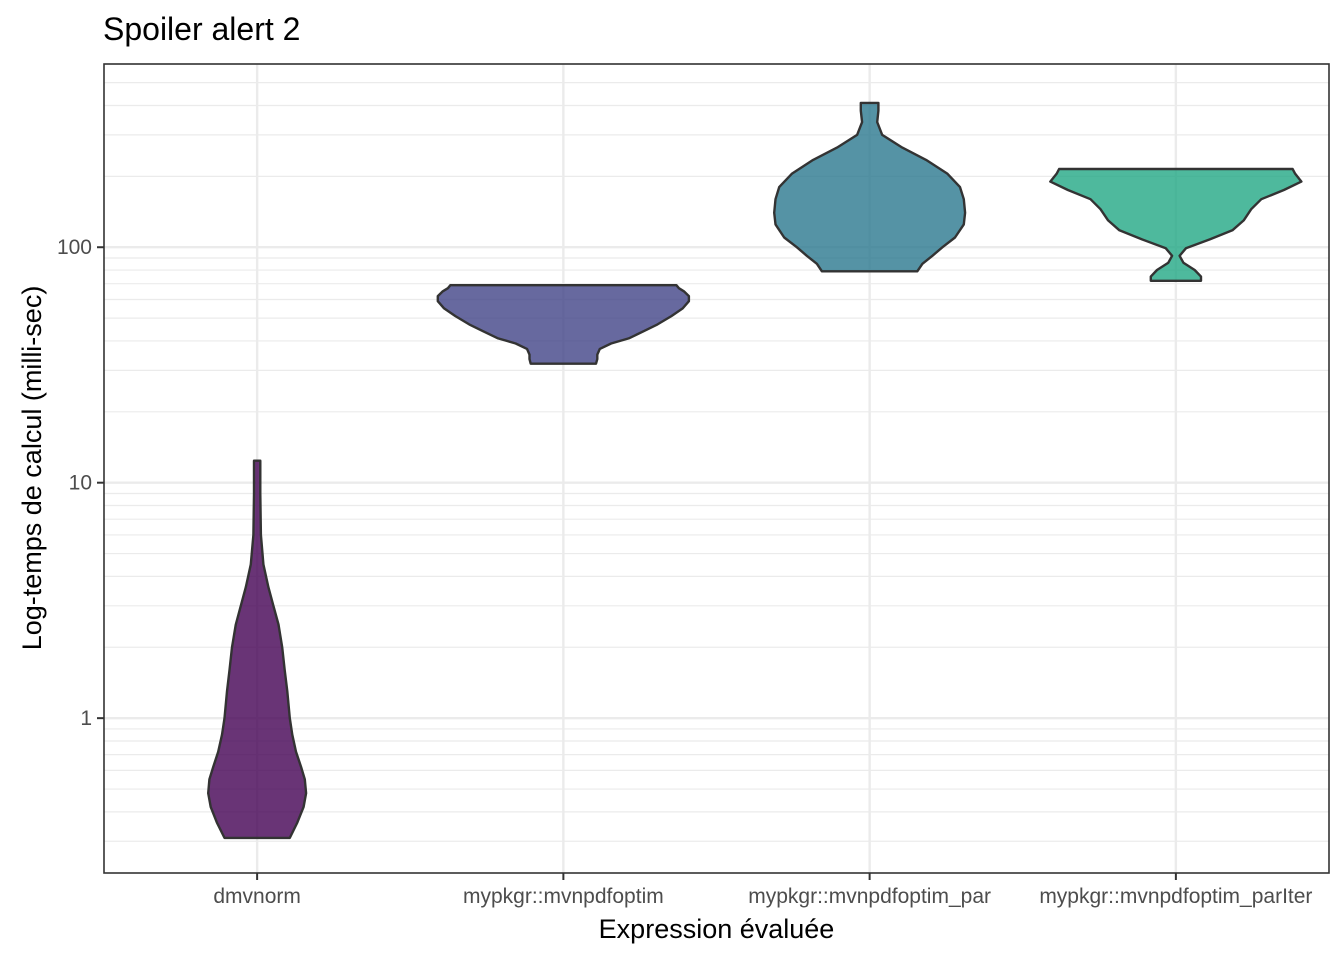 This screenshot has width=1344, height=960. What do you see at coordinates (80, 483) in the screenshot?
I see `y-tick-label: 10` at bounding box center [80, 483].